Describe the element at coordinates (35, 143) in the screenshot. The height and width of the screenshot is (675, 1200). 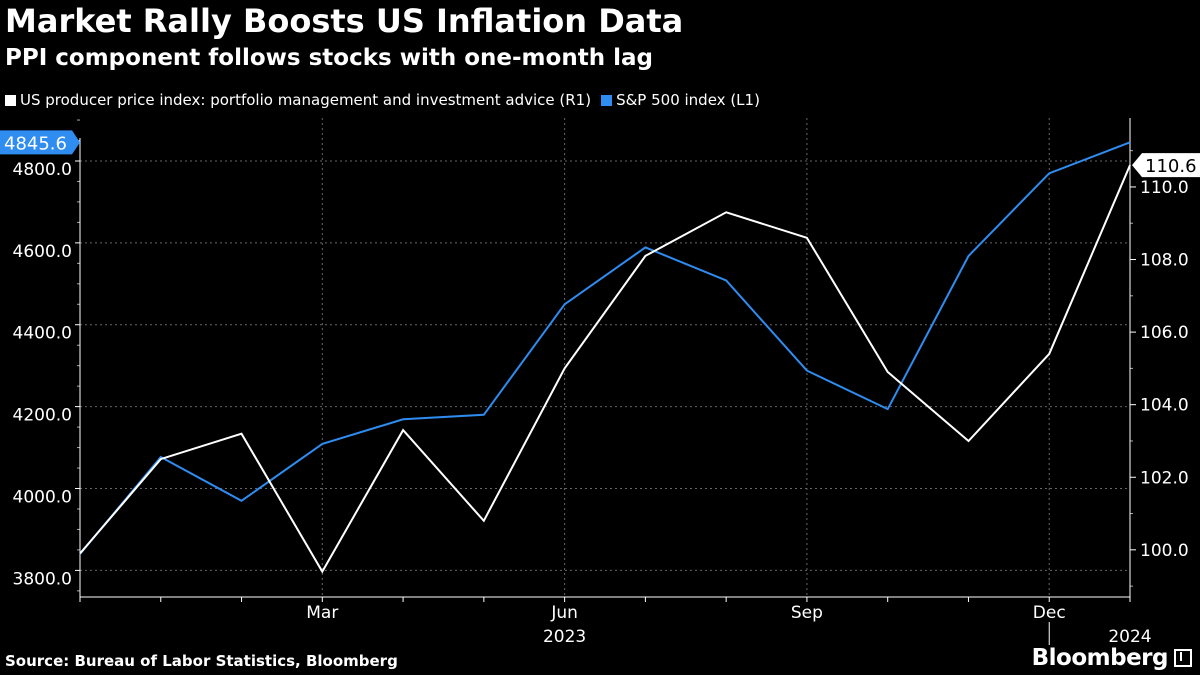
I see `last-value-label-spx: 4845.6` at that location.